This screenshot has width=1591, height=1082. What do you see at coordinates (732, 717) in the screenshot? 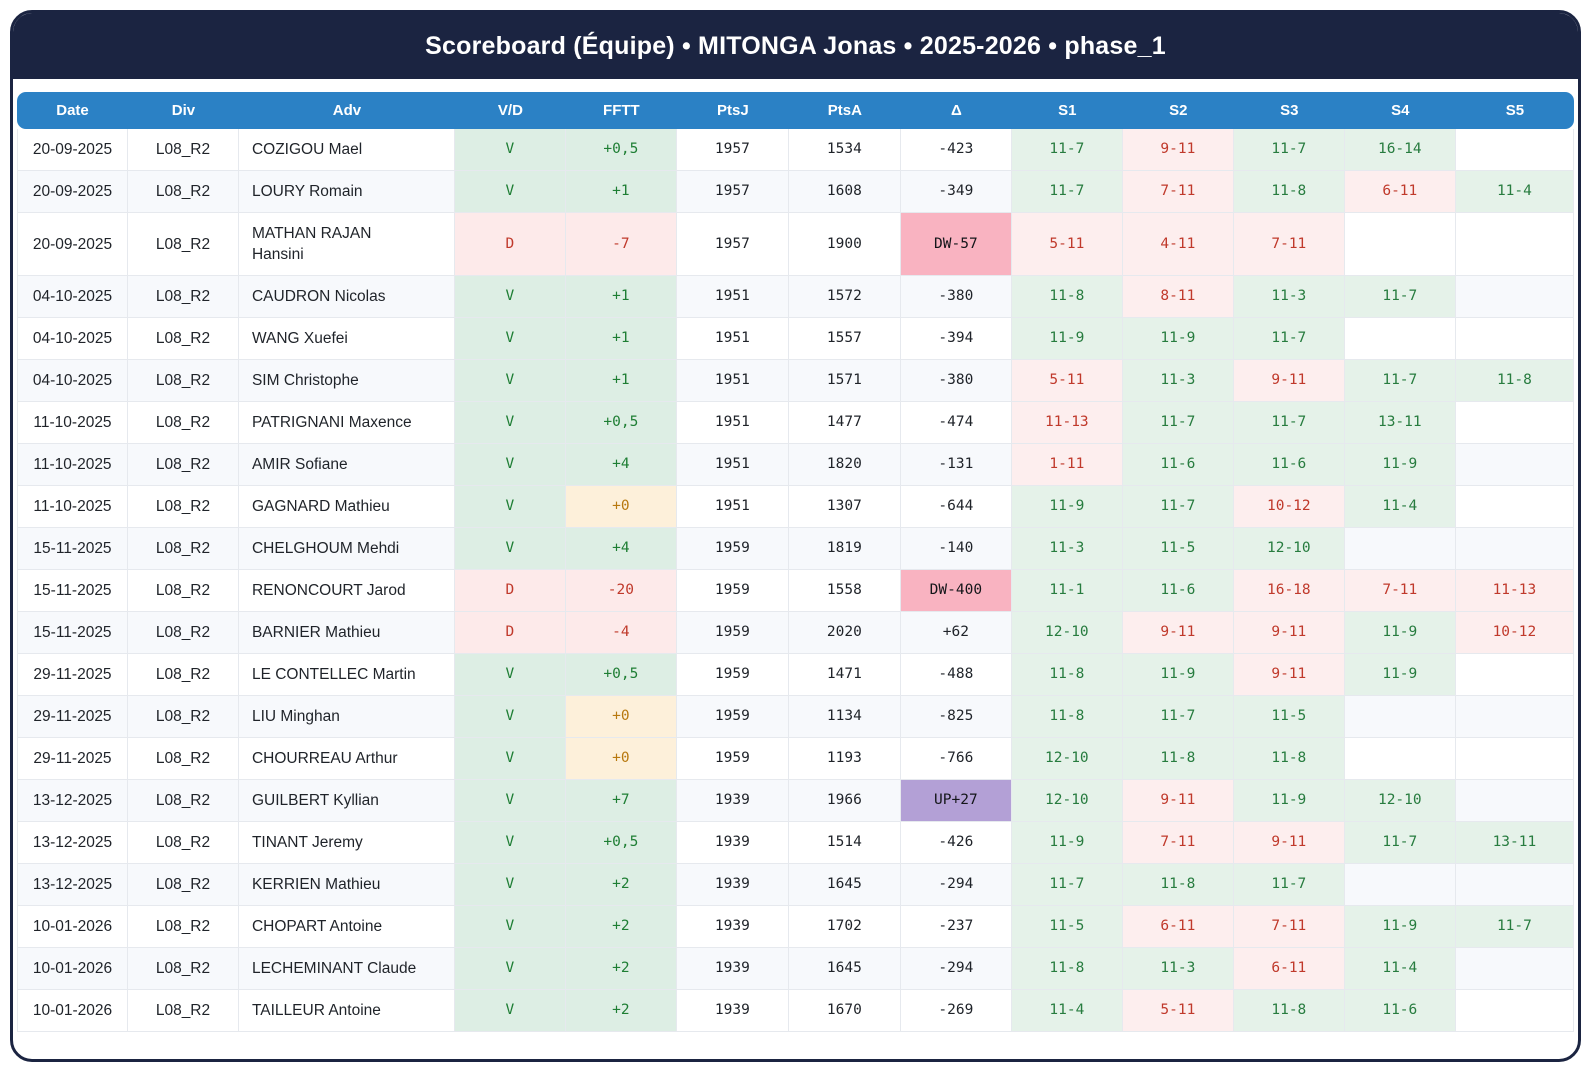
I see `cell-ptsj: 1959` at bounding box center [732, 717].